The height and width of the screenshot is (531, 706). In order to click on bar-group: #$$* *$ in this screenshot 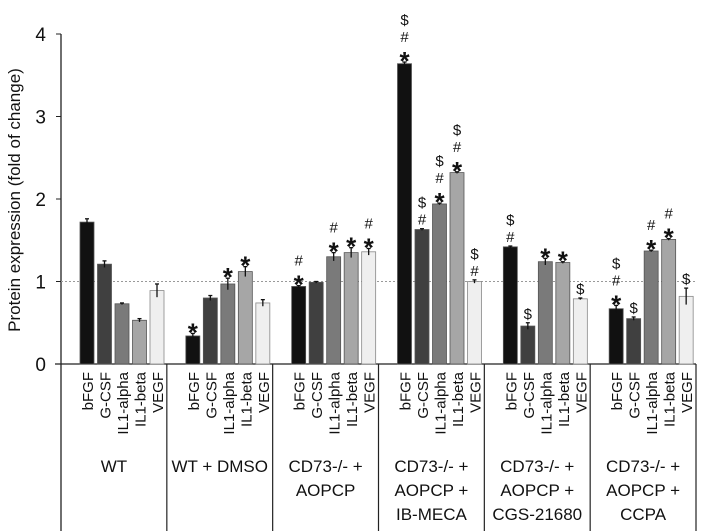, I will do `click(545, 288)`.